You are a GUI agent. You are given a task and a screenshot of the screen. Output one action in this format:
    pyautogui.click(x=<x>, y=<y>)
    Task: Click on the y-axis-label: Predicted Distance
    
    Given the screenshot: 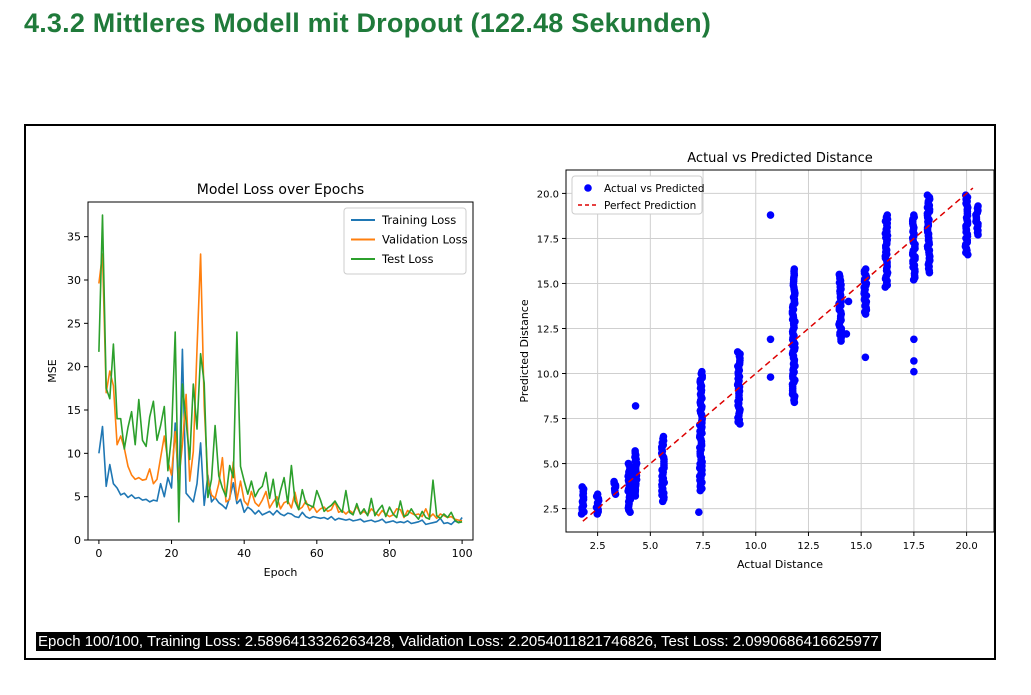 What is the action you would take?
    pyautogui.click(x=524, y=350)
    